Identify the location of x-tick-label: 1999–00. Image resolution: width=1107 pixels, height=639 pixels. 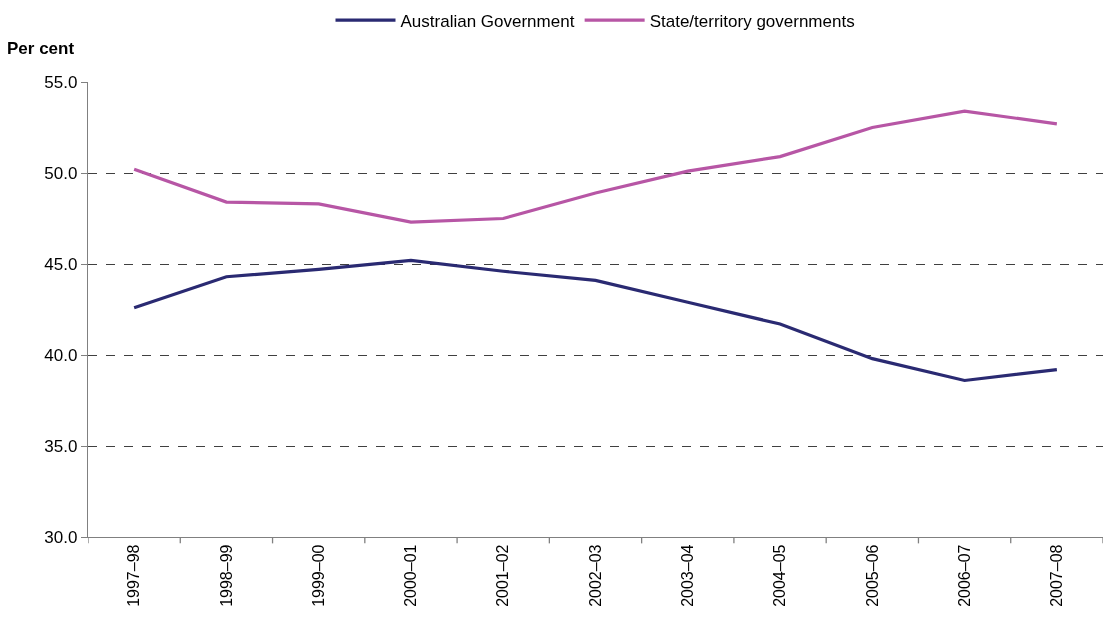
(318, 575).